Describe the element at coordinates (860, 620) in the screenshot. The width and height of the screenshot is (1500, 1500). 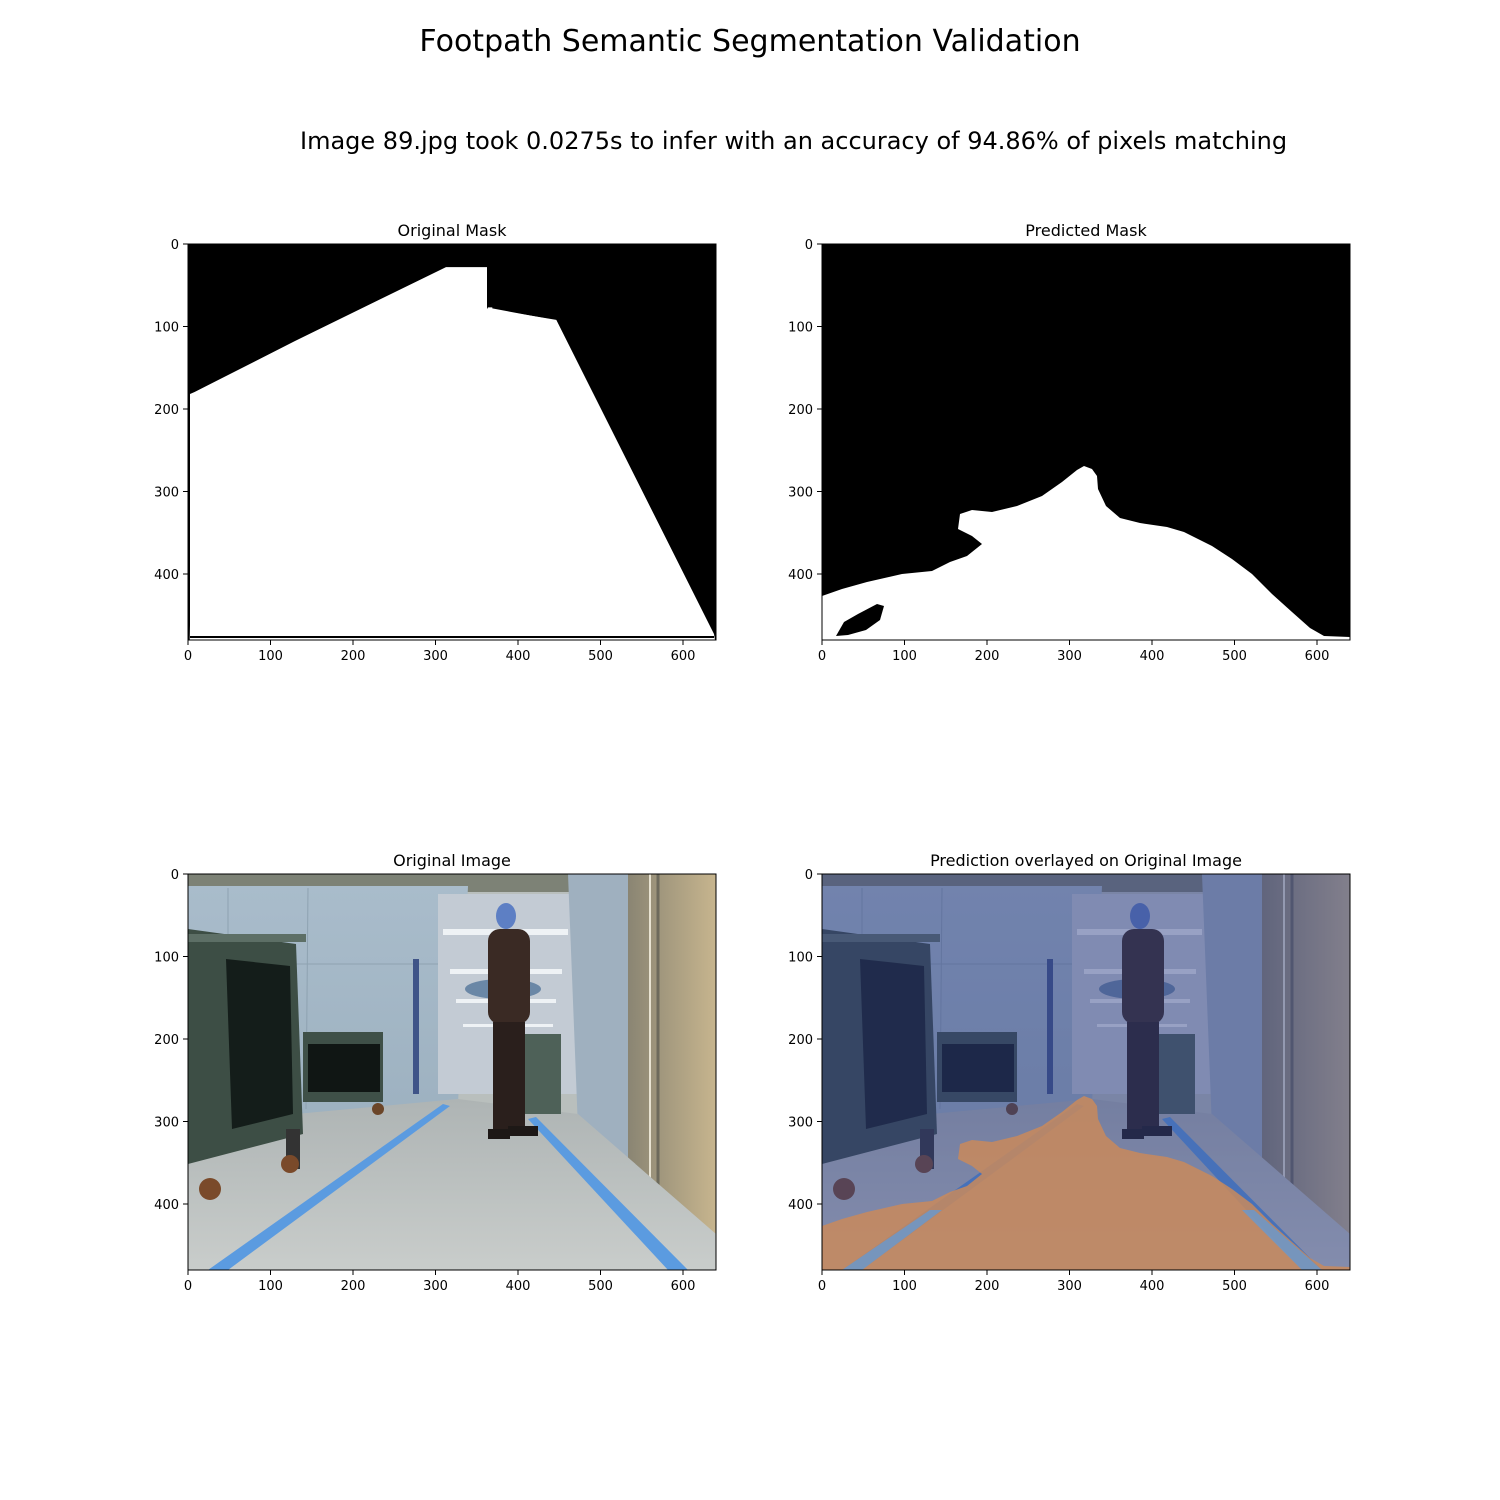
I see `false-negative-hole` at that location.